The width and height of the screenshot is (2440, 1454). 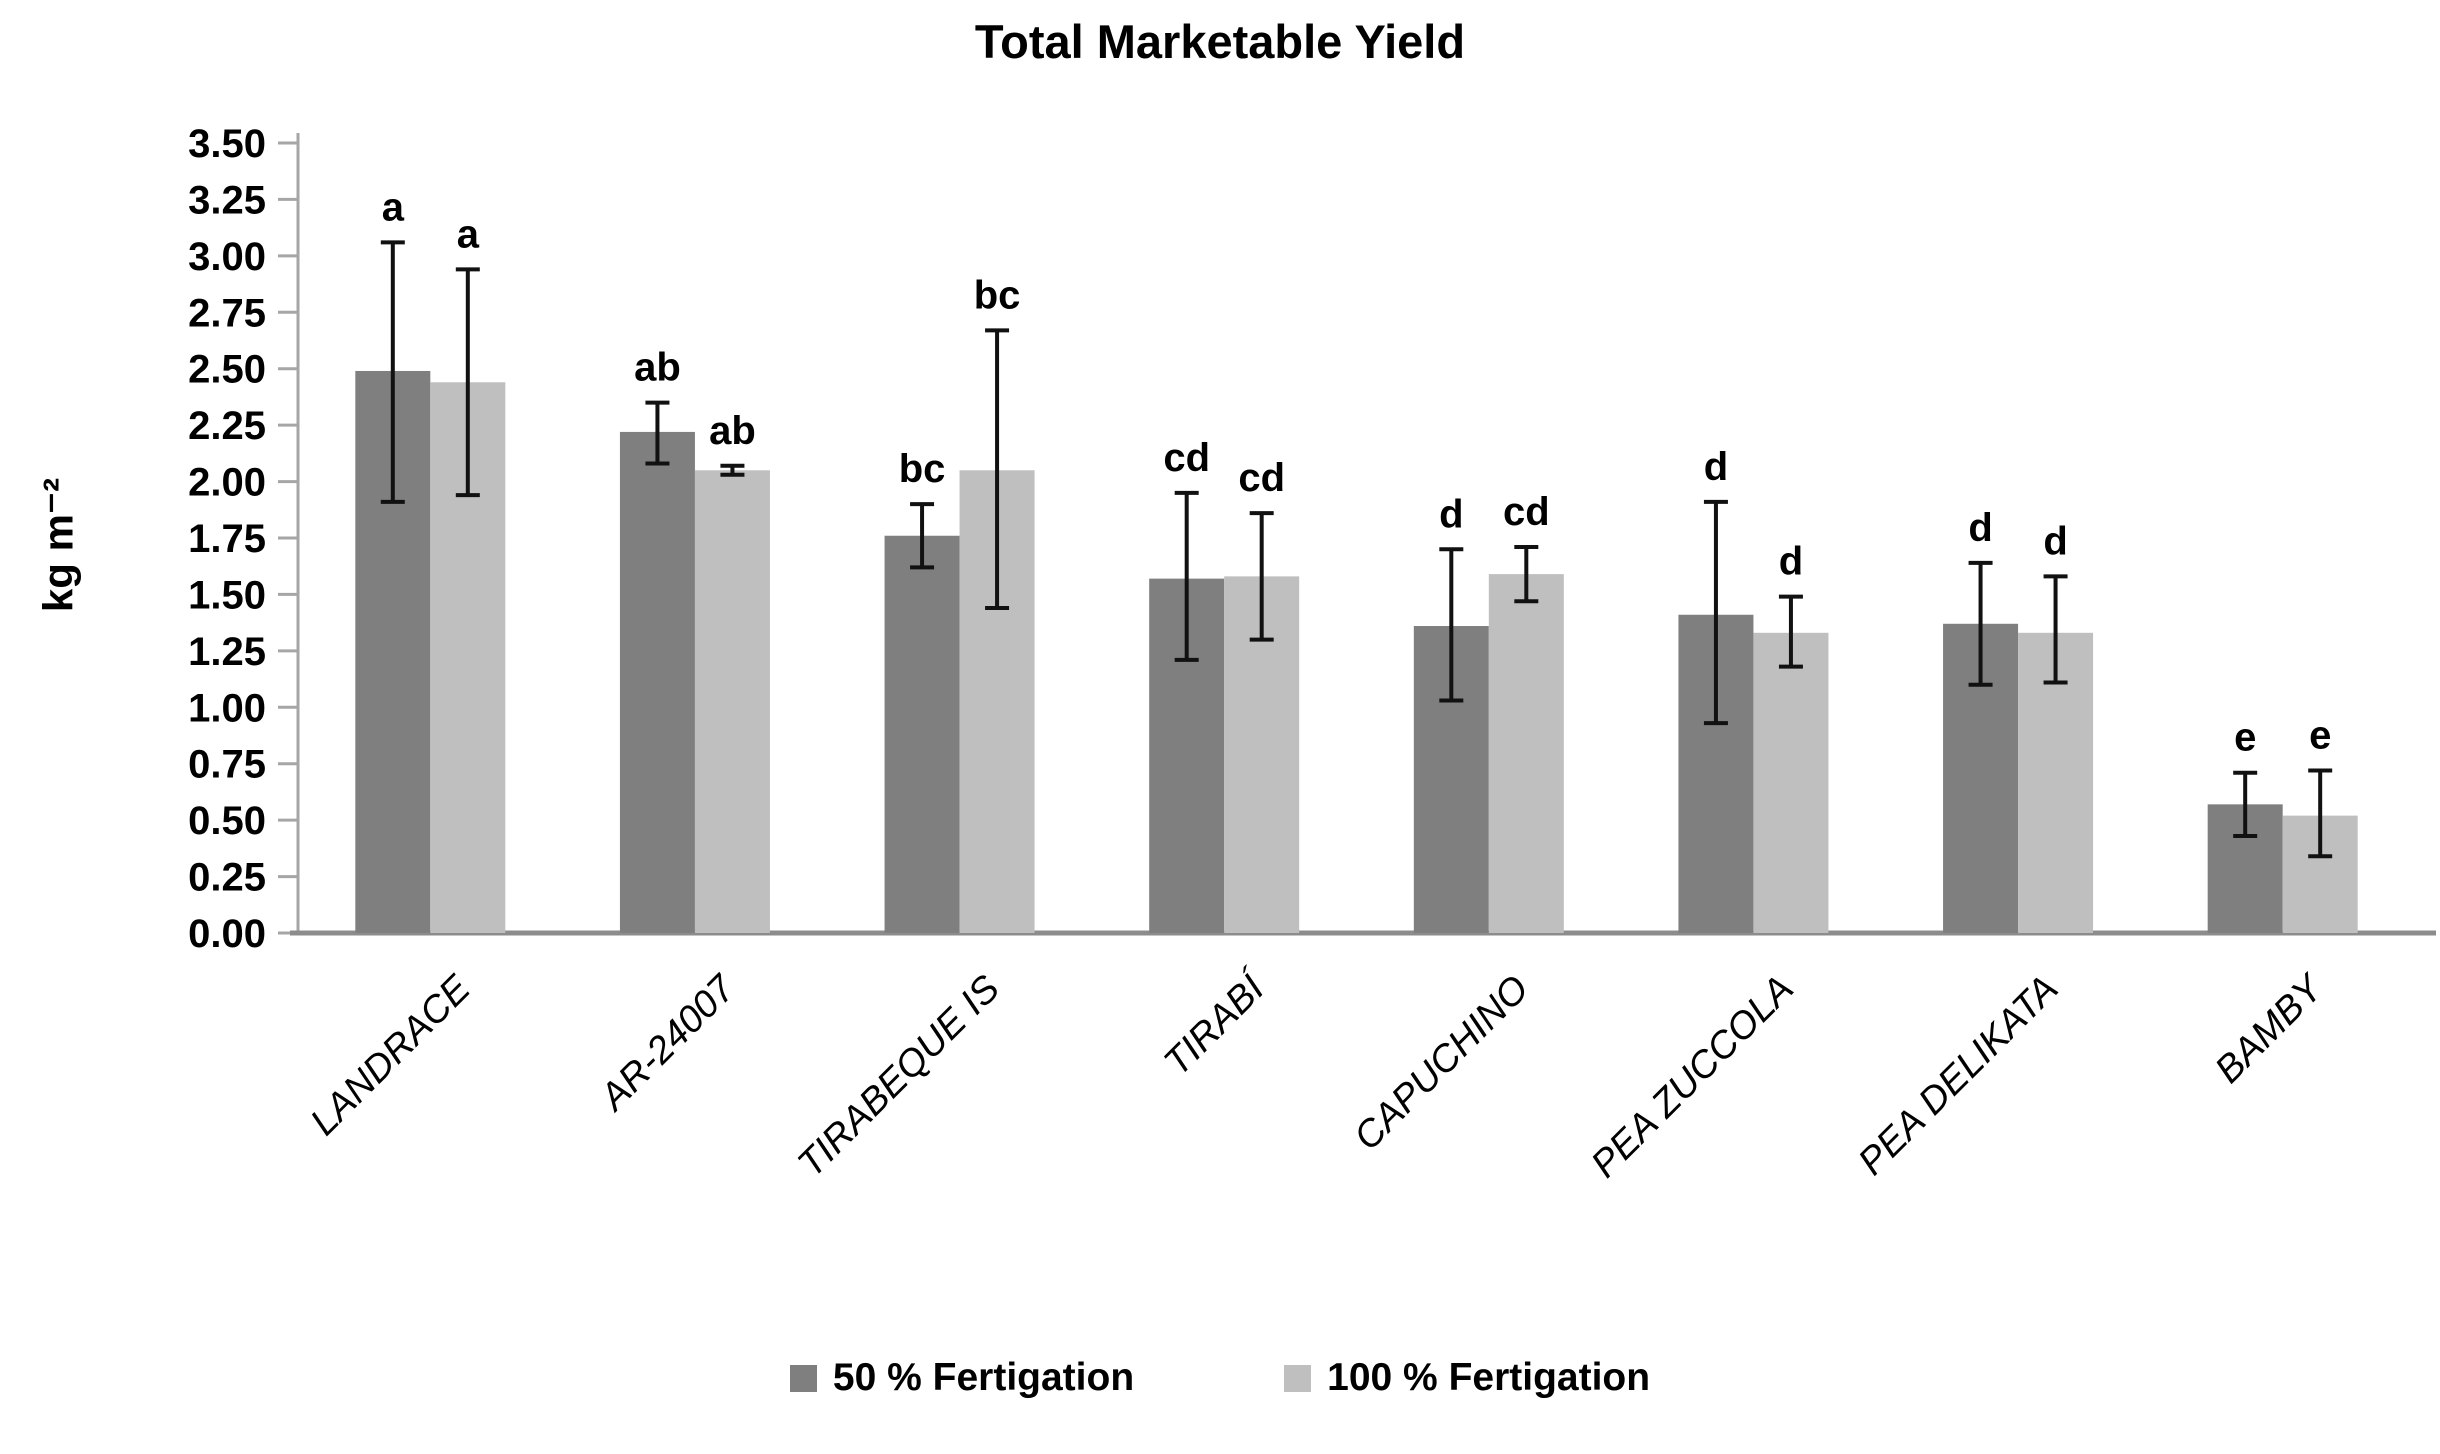 I want to click on y-tick-label: 2.00, so click(x=227, y=483).